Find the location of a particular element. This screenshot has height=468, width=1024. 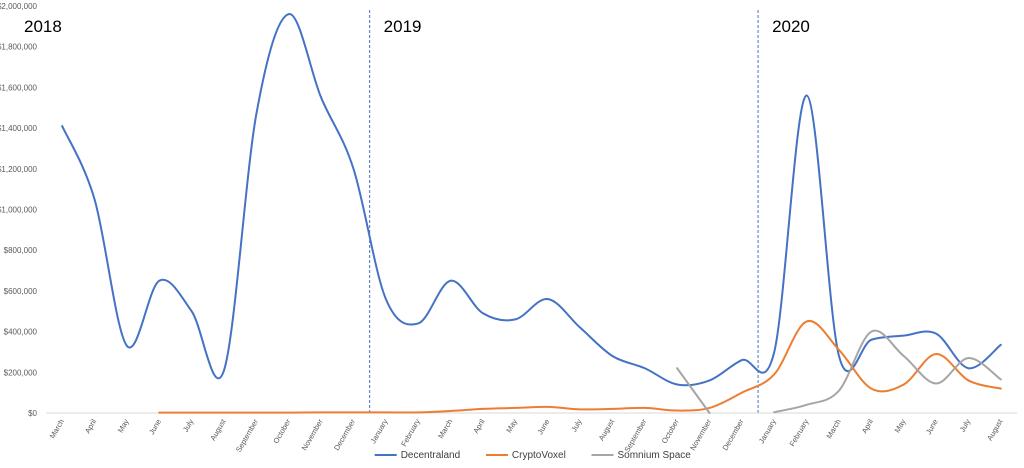

y-tick-label: $0 is located at coordinates (32, 413).